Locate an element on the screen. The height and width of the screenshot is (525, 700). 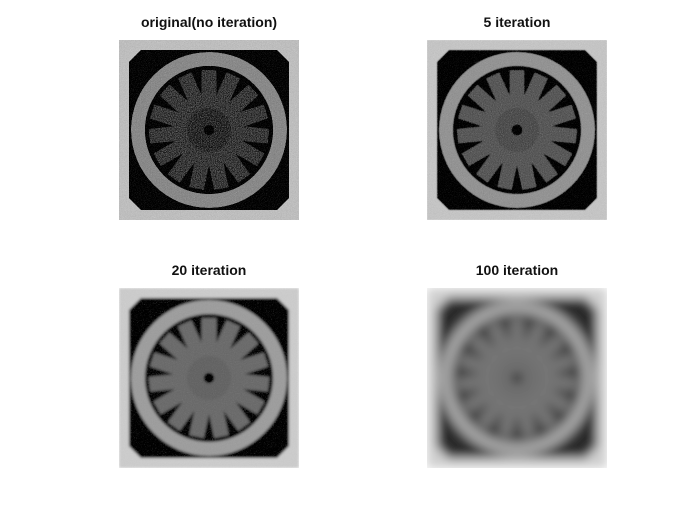
panel-title: 5 iteration is located at coordinates (517, 22).